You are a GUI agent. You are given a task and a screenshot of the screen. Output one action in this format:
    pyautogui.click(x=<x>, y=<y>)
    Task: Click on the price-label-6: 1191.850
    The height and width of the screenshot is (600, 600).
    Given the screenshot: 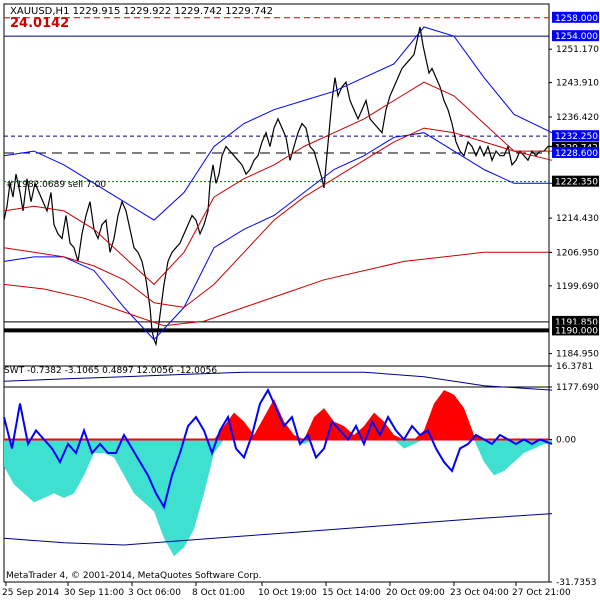 What is the action you would take?
    pyautogui.click(x=576, y=323)
    